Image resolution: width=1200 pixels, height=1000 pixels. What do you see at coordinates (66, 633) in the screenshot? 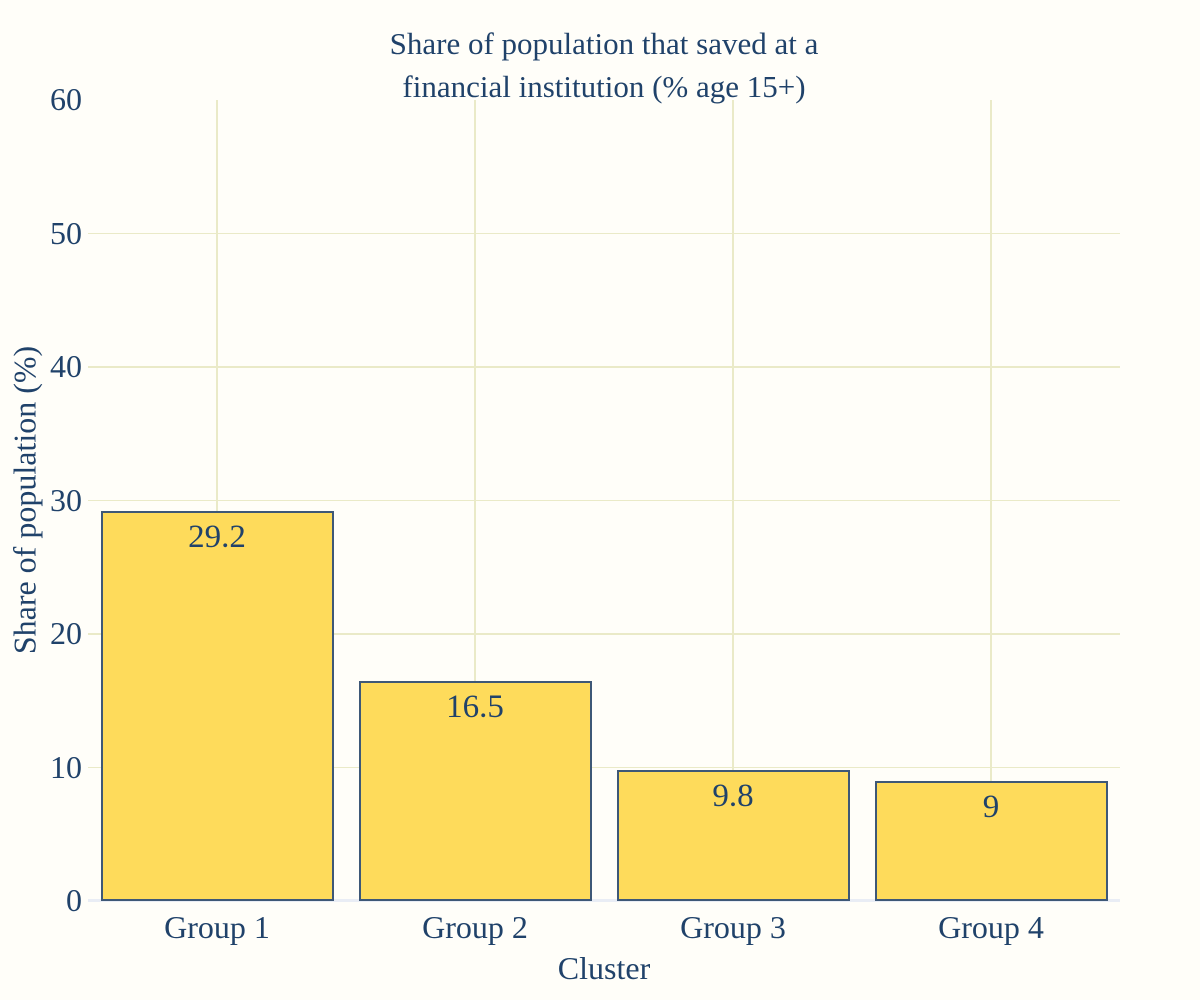
I see `y-tick-20: 20` at bounding box center [66, 633].